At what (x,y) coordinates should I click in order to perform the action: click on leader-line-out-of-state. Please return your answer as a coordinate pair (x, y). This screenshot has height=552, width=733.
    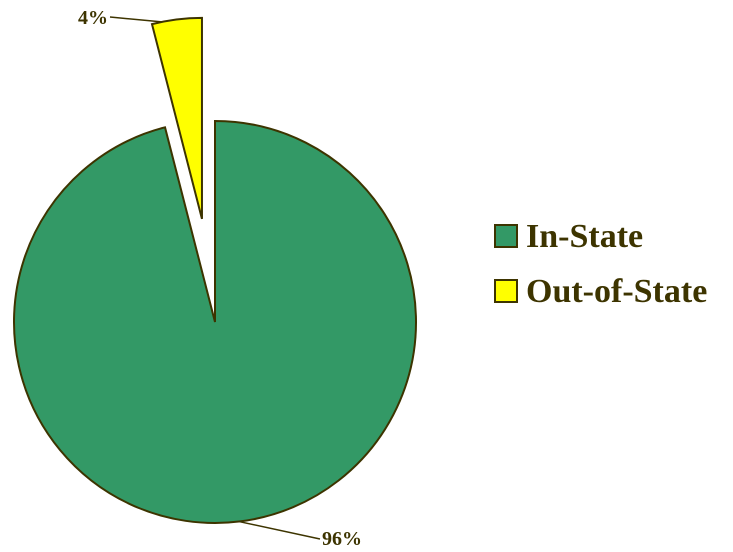
    Looking at the image, I should click on (135, 19).